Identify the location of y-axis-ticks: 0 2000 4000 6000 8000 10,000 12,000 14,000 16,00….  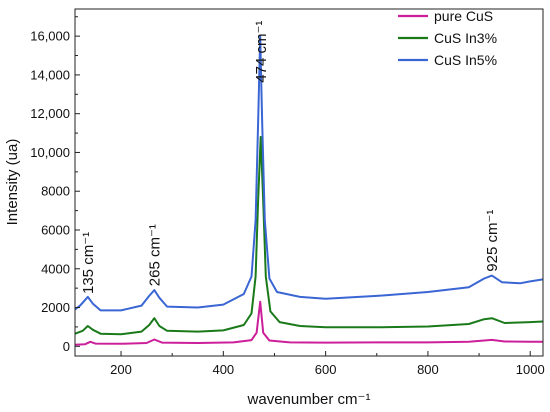
(55, 185).